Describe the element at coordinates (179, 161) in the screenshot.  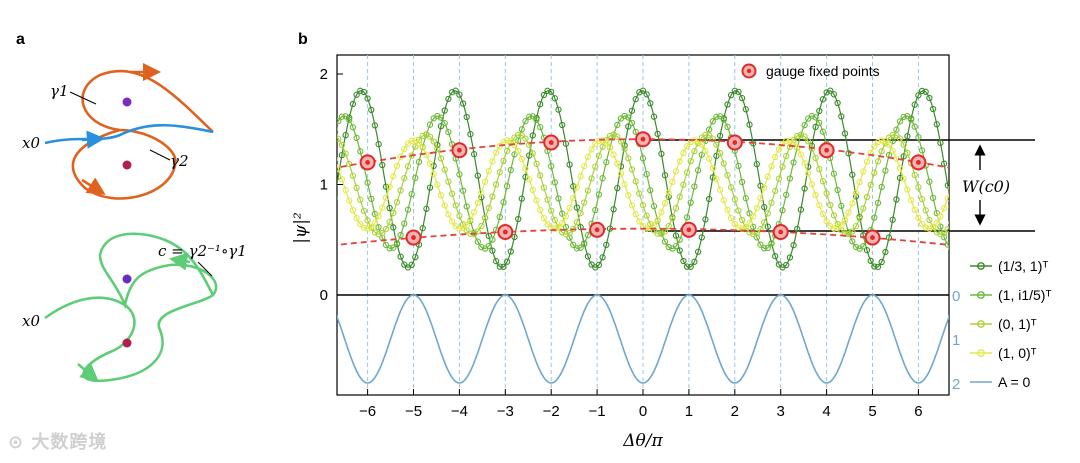
I see `gamma2-label: γ2` at that location.